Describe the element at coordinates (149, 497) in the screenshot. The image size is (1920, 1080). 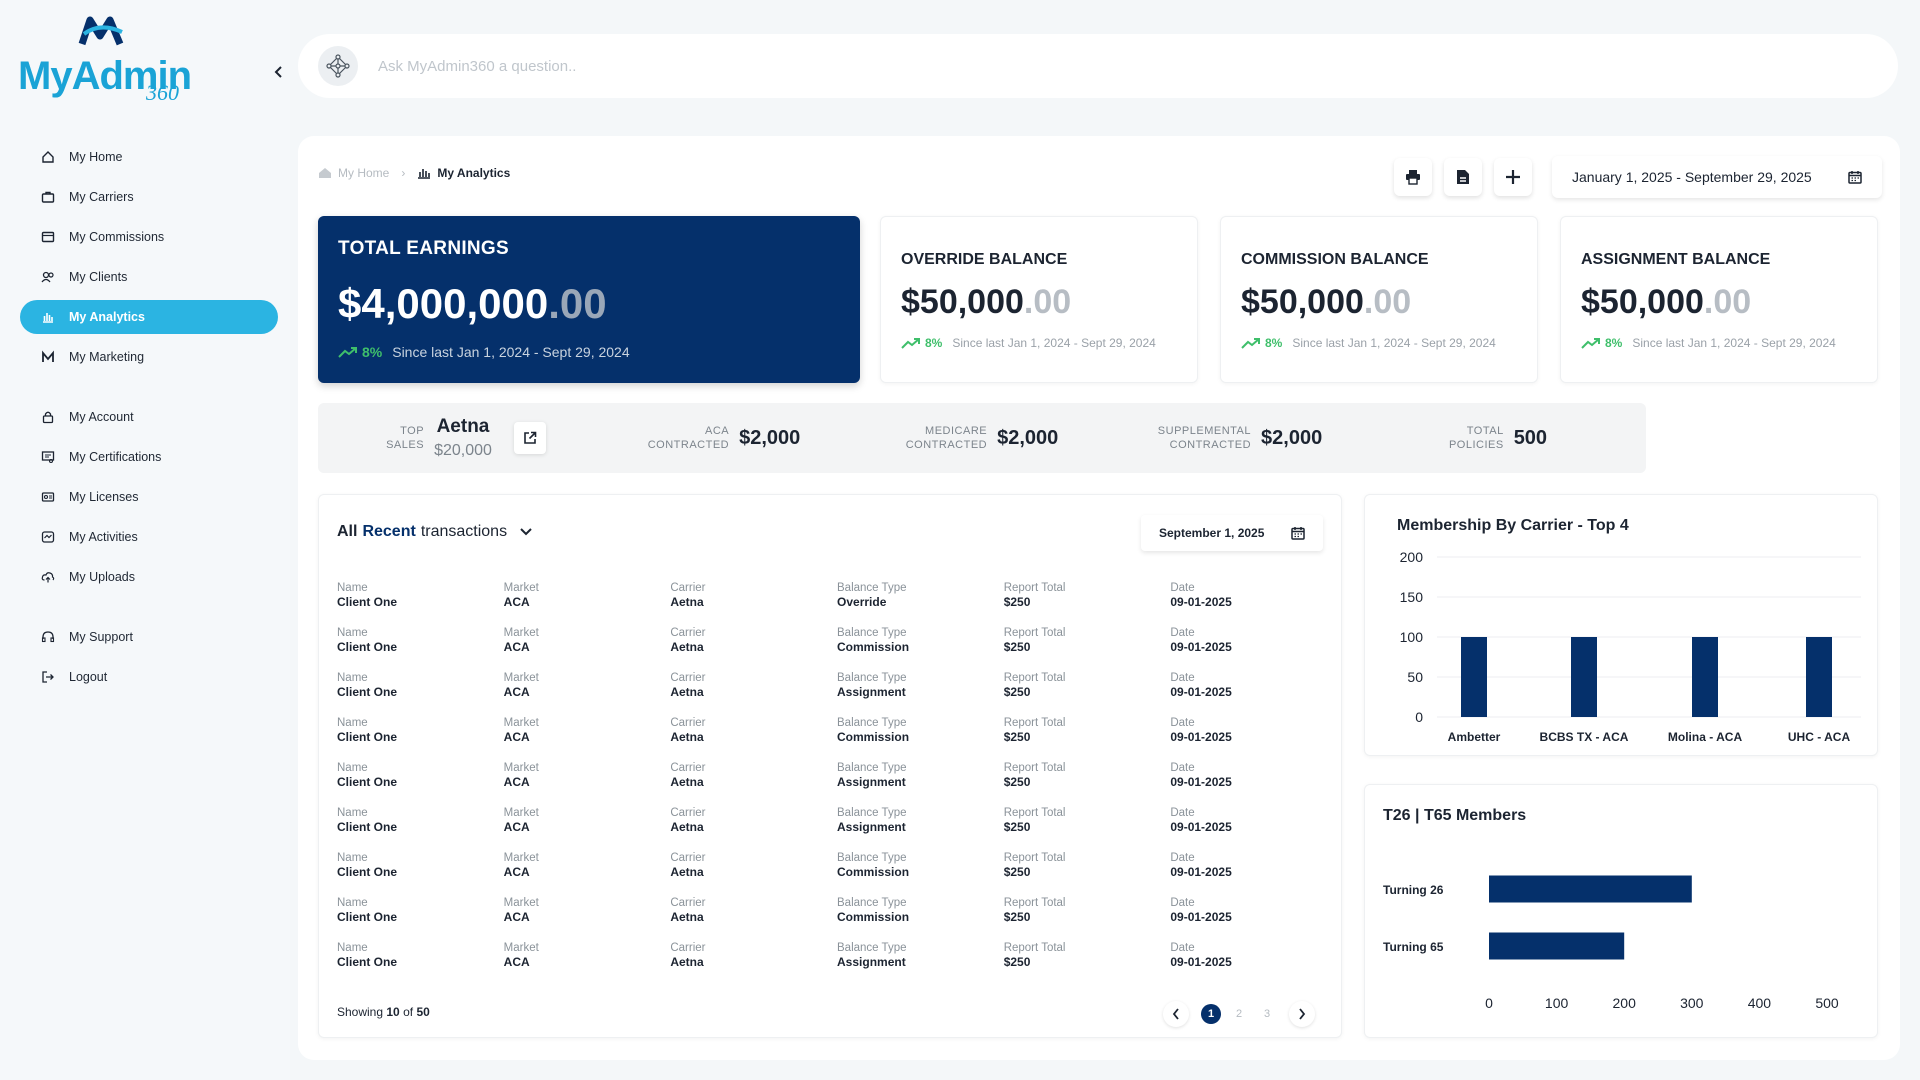
I see `sidebar-item-licenses: My Licenses` at that location.